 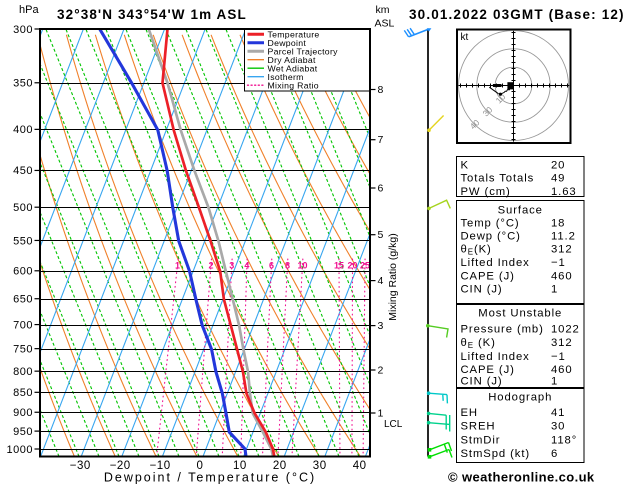 I want to click on svg-text: 350, so click(x=23, y=84).